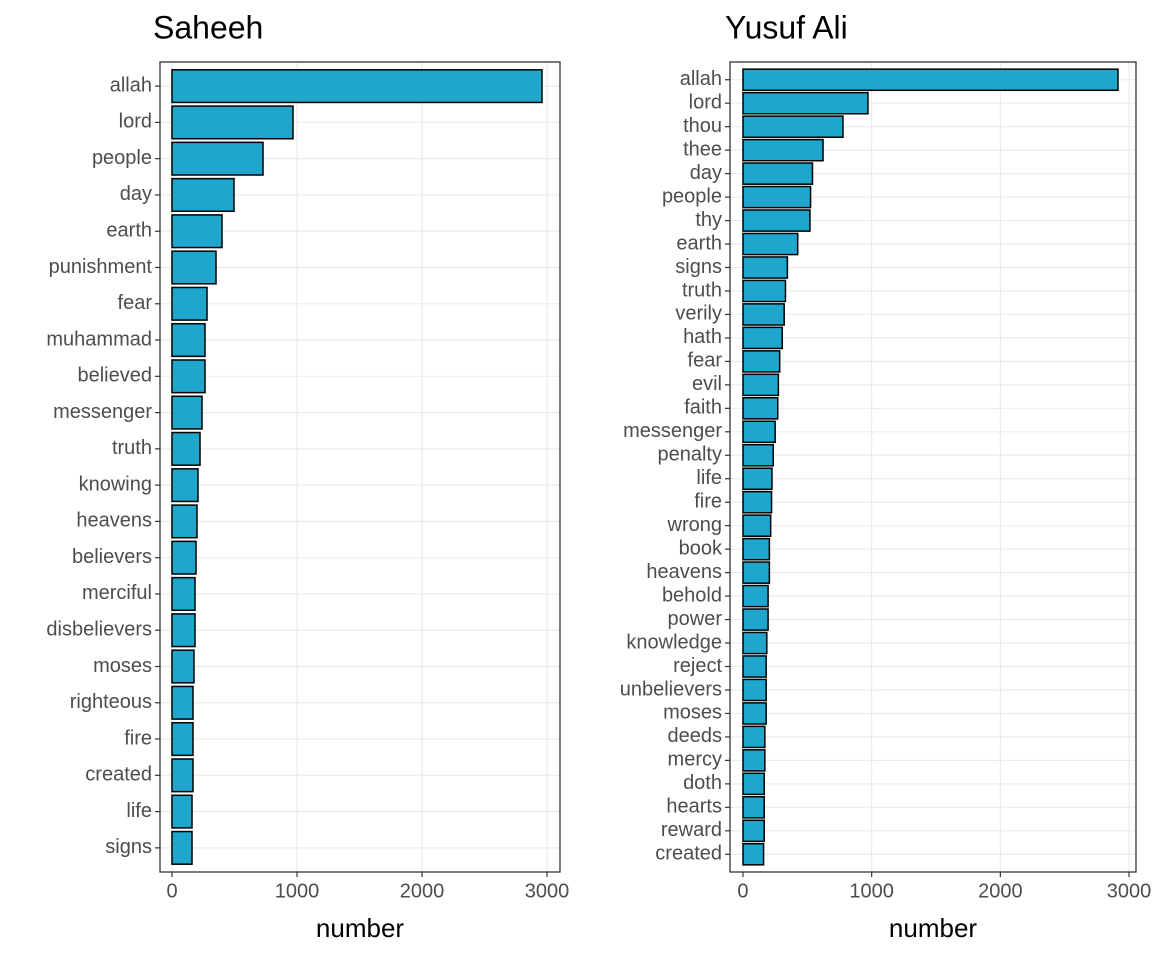 The height and width of the screenshot is (960, 1152). I want to click on y-tick-label: unbelievers, so click(671, 689).